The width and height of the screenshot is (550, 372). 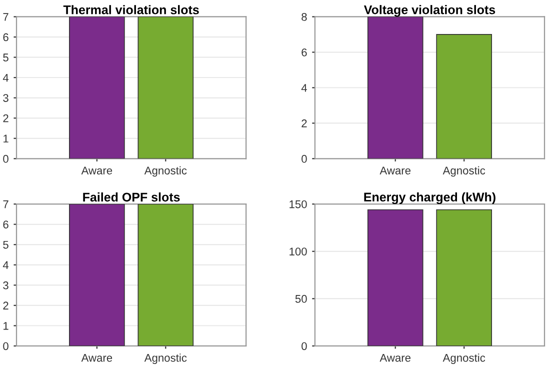 I want to click on chart-title: Voltage violation slots, so click(x=430, y=11).